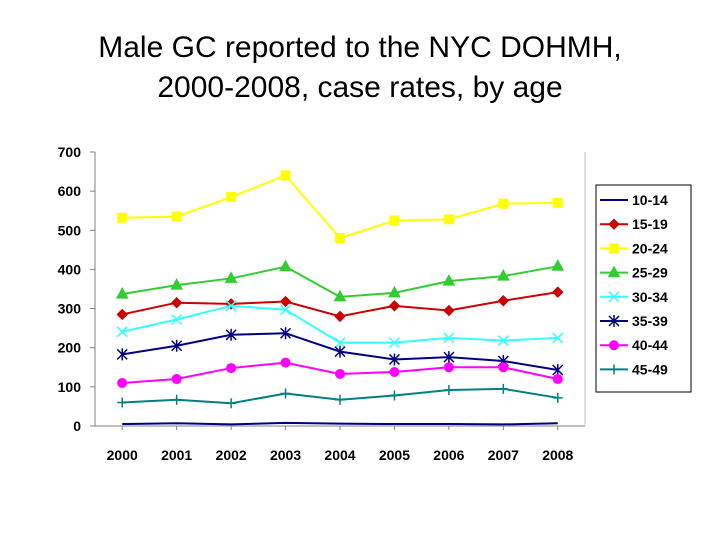 The width and height of the screenshot is (720, 540). Describe the element at coordinates (557, 455) in the screenshot. I see `x-tick-label: 2008` at that location.